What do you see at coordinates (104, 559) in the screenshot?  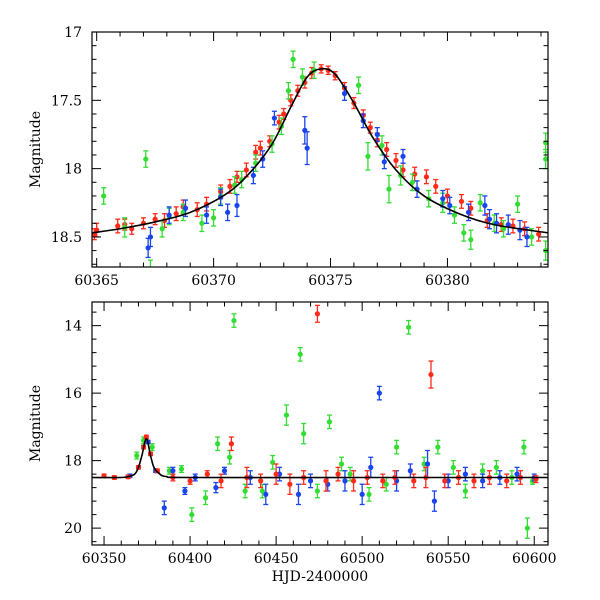 I see `x-tick-label: 60350` at bounding box center [104, 559].